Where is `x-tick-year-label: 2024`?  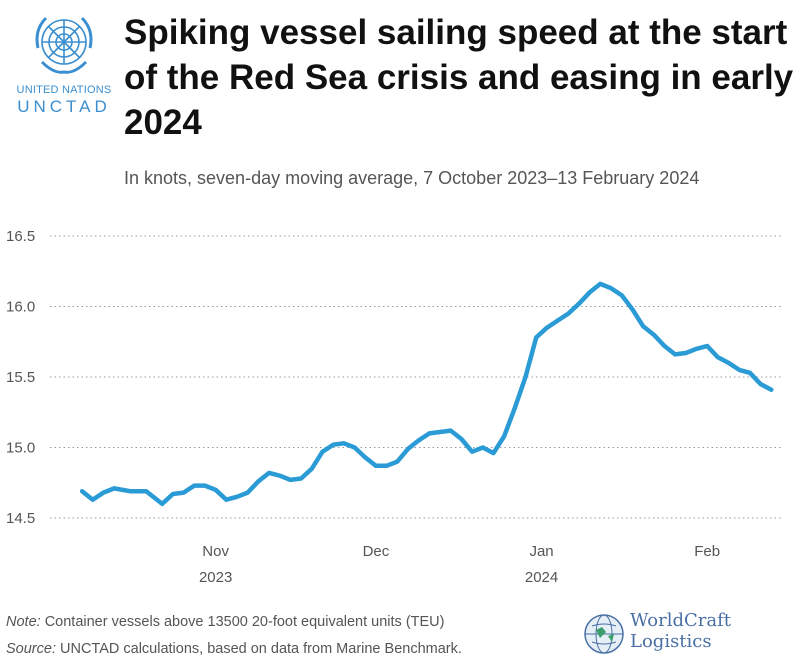
x-tick-year-label: 2024 is located at coordinates (541, 577).